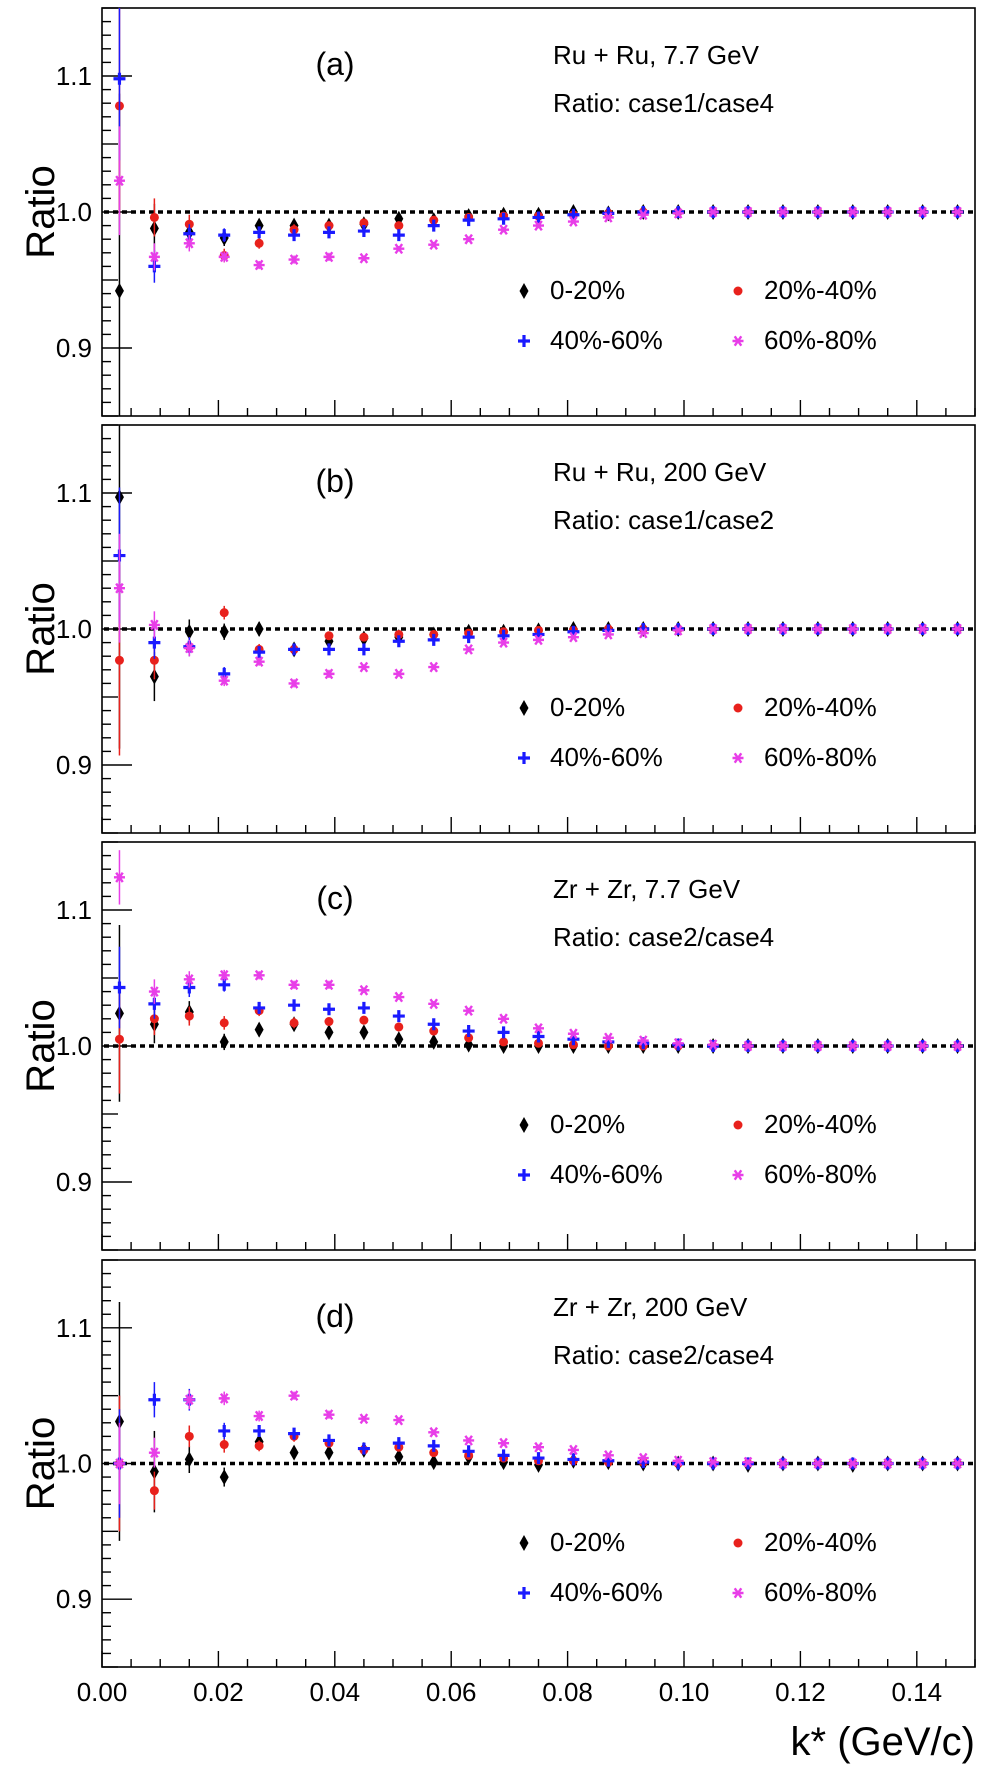  What do you see at coordinates (74, 629) in the screenshot?
I see `y-tick-label: 1.0` at bounding box center [74, 629].